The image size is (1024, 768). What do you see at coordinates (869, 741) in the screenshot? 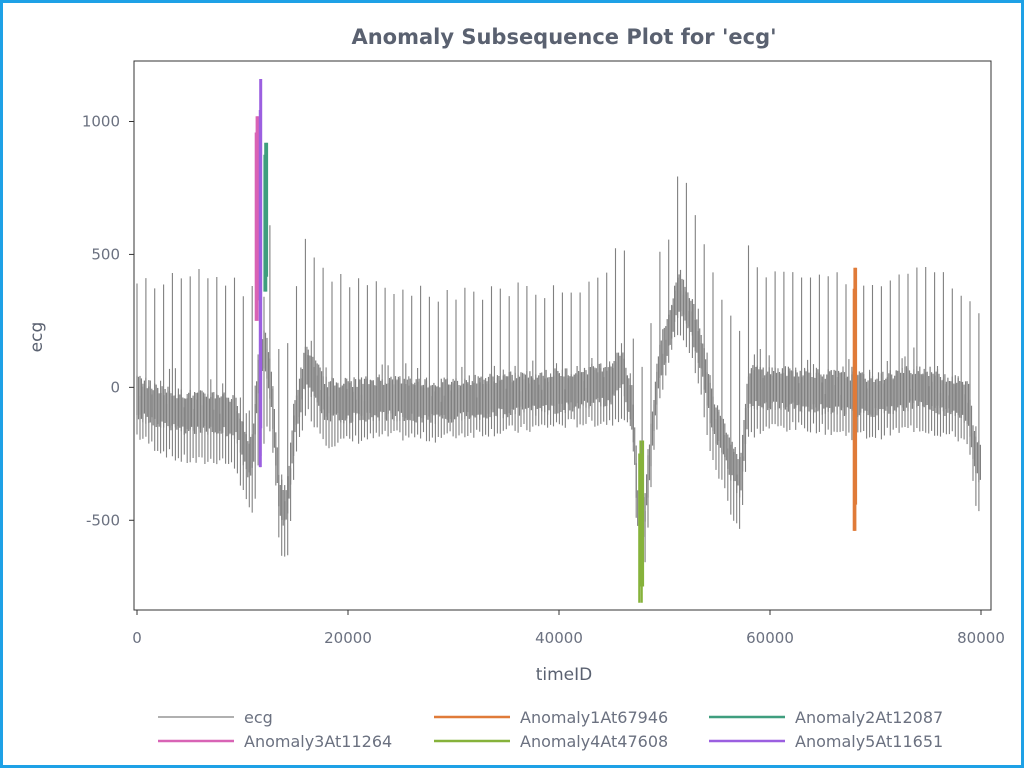
I see `legend-label: Anomaly5At11651` at bounding box center [869, 741].